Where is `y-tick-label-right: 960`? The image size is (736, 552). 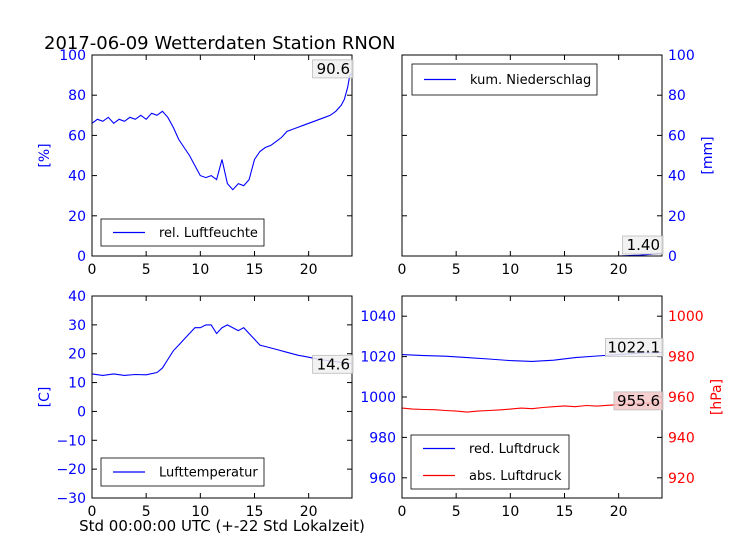
y-tick-label-right: 960 is located at coordinates (681, 398).